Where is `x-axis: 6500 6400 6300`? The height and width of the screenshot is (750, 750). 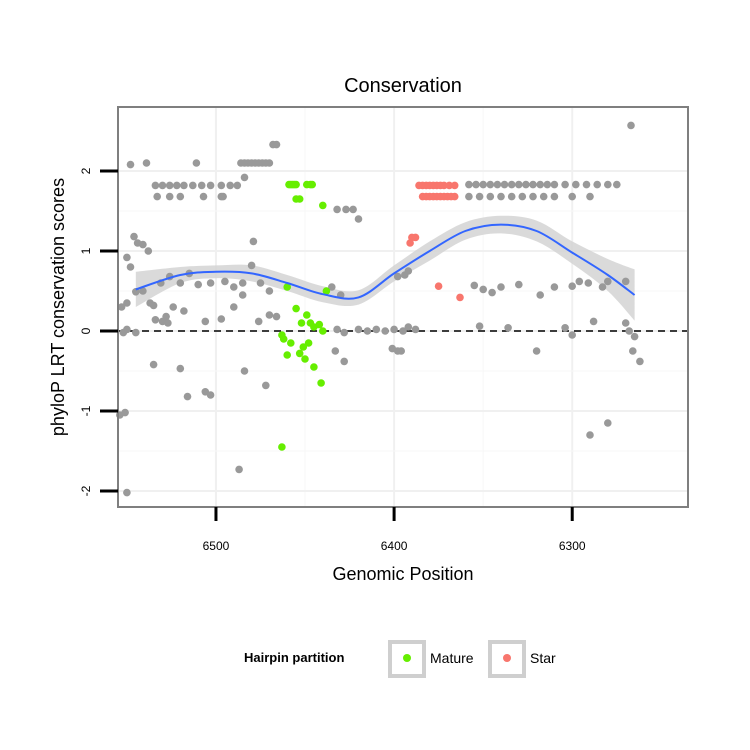 x-axis: 6500 6400 6300 is located at coordinates (394, 530).